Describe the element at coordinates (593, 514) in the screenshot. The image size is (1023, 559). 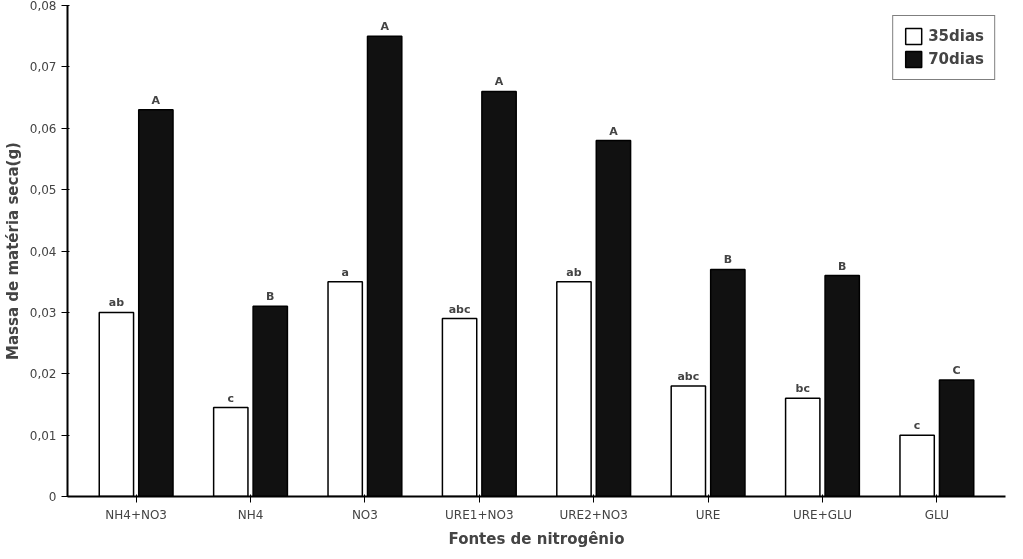
I see `x-tick-label: URE2+NO3` at that location.